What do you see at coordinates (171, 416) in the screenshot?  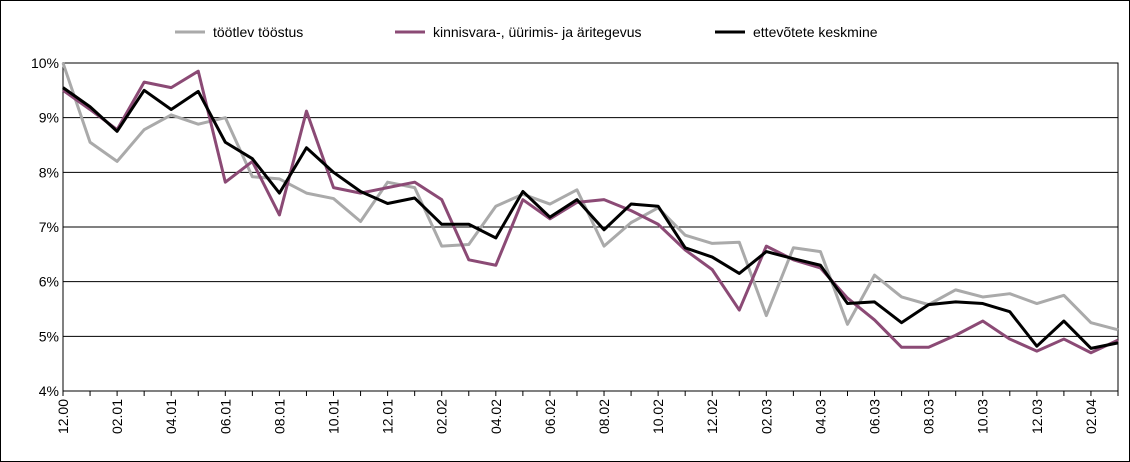 I see `x-tick-label: 04.01` at bounding box center [171, 416].